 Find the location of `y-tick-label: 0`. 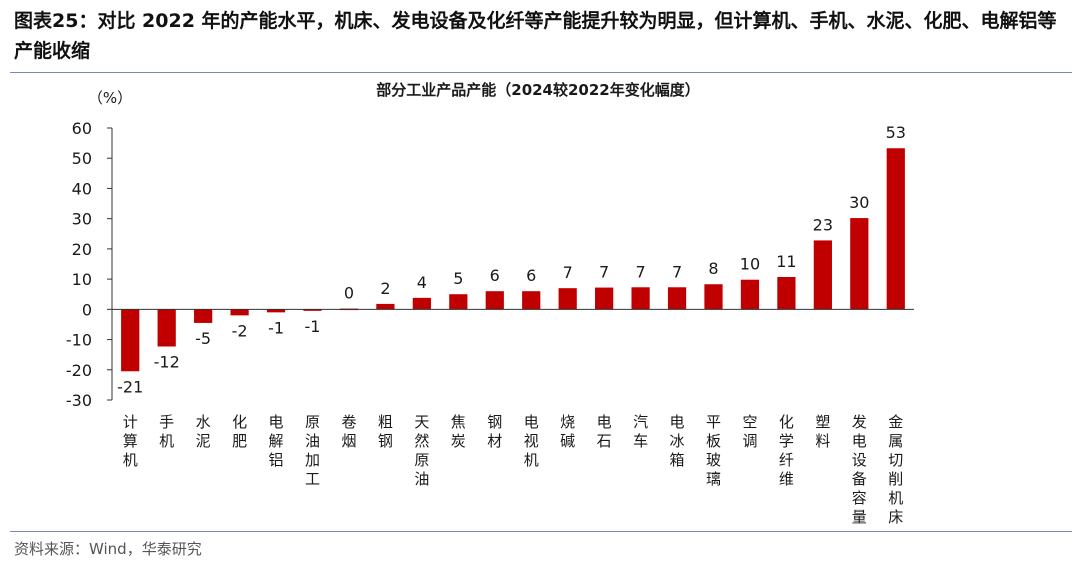

y-tick-label: 0 is located at coordinates (87, 309).